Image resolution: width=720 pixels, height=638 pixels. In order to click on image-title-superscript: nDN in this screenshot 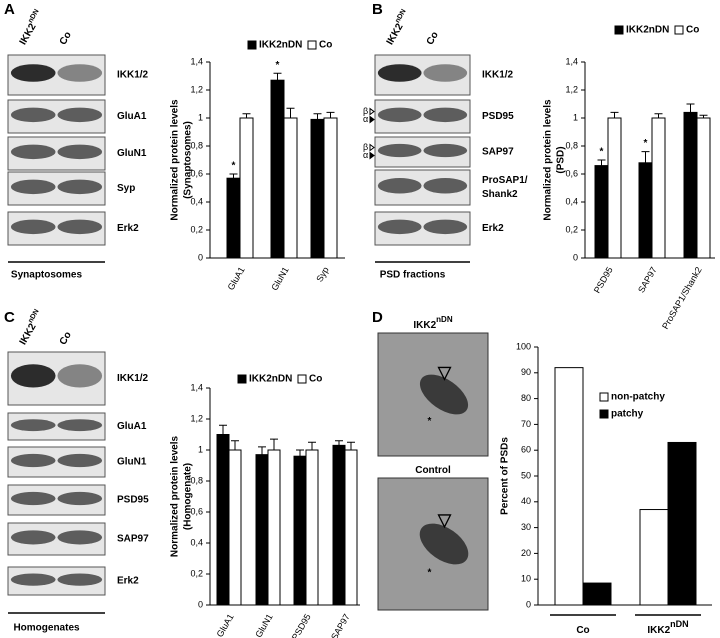, I will do `click(444, 319)`.